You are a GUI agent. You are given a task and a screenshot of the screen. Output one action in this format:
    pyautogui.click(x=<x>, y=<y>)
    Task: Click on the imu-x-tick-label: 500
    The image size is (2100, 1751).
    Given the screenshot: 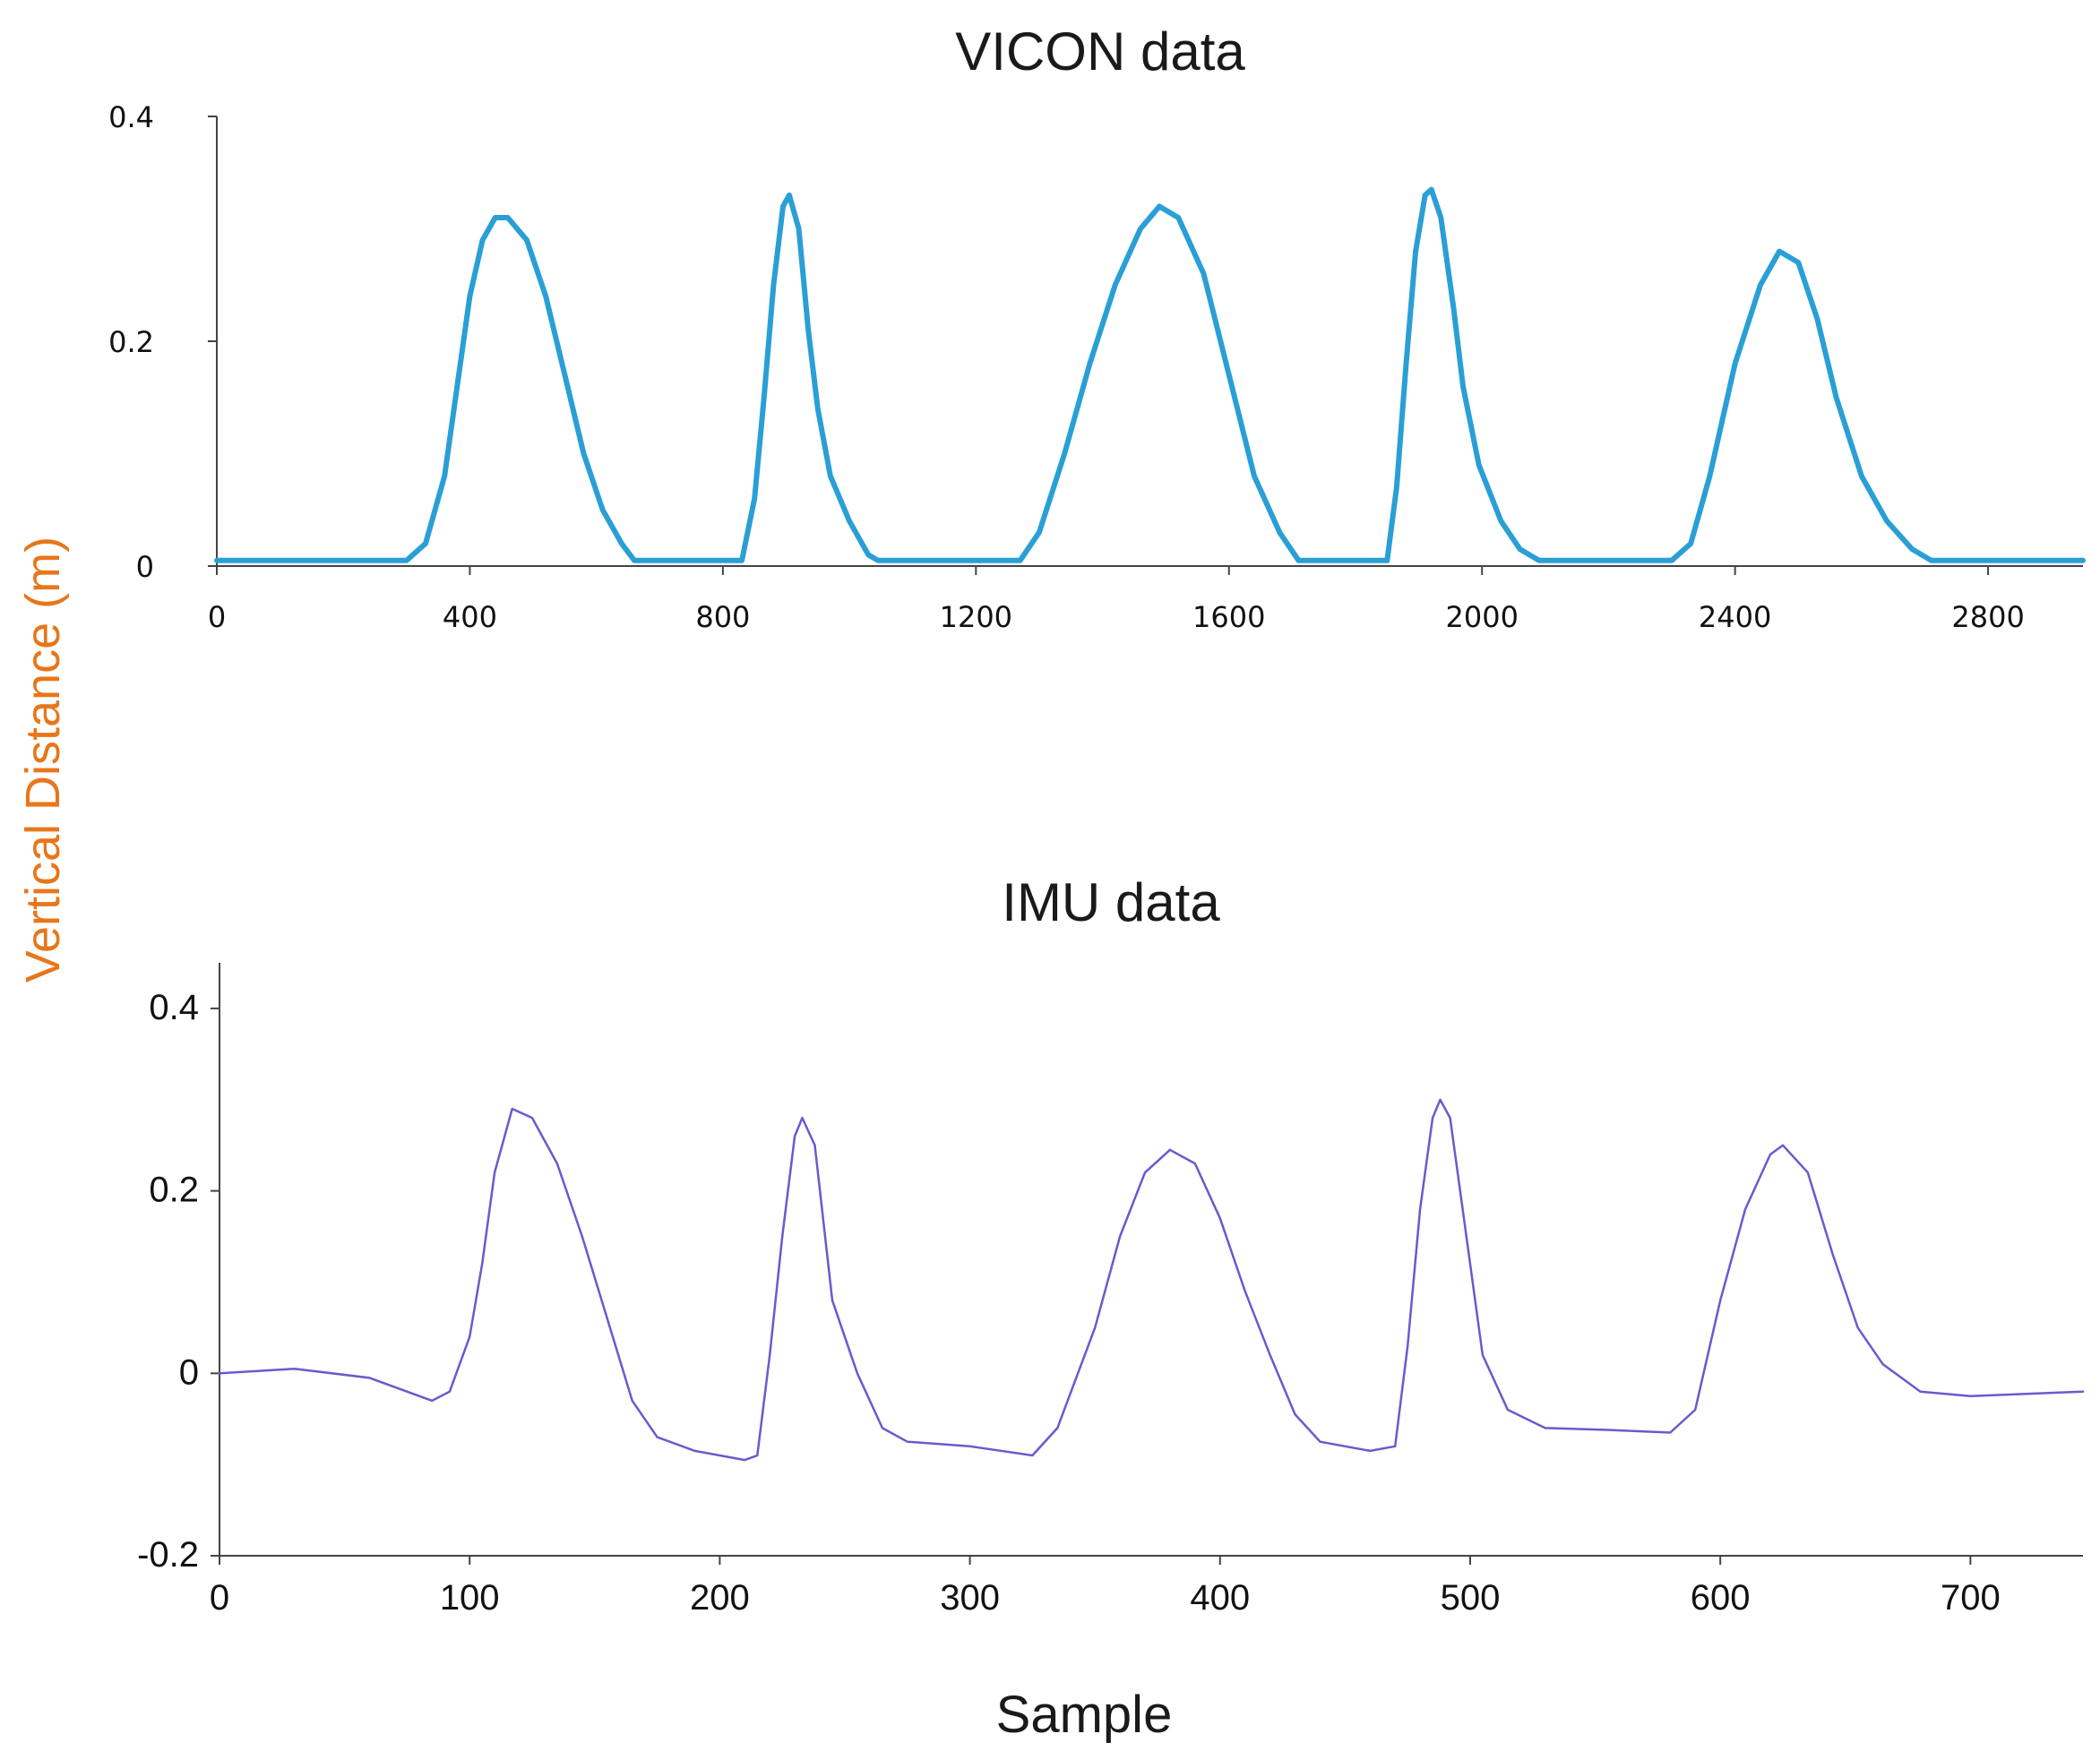 What is the action you would take?
    pyautogui.click(x=1471, y=1598)
    